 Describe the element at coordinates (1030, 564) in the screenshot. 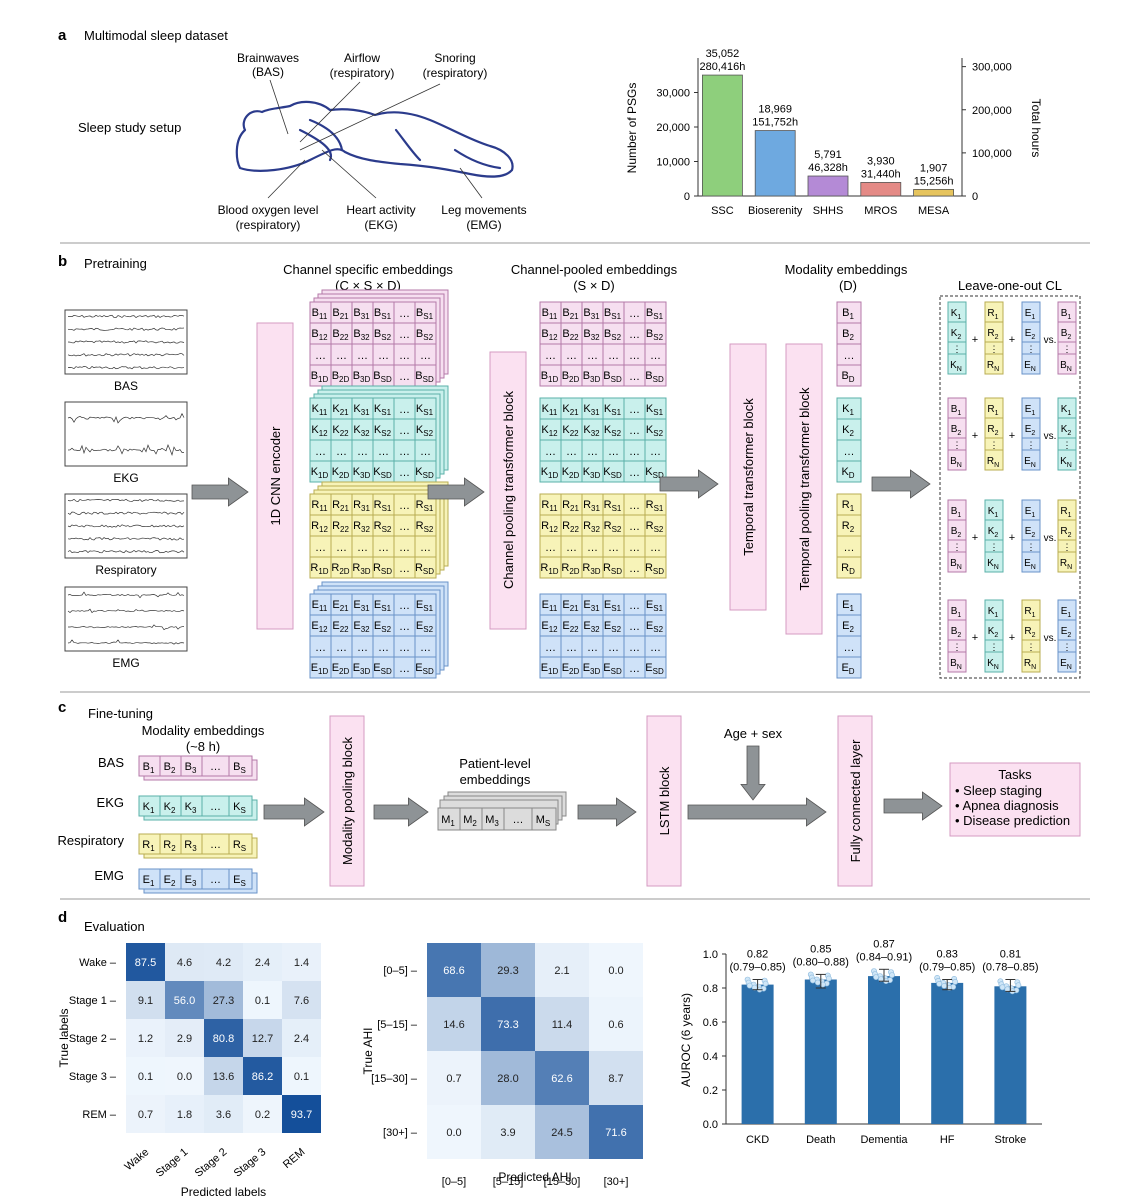

I see `loo-E-cell: EN` at that location.